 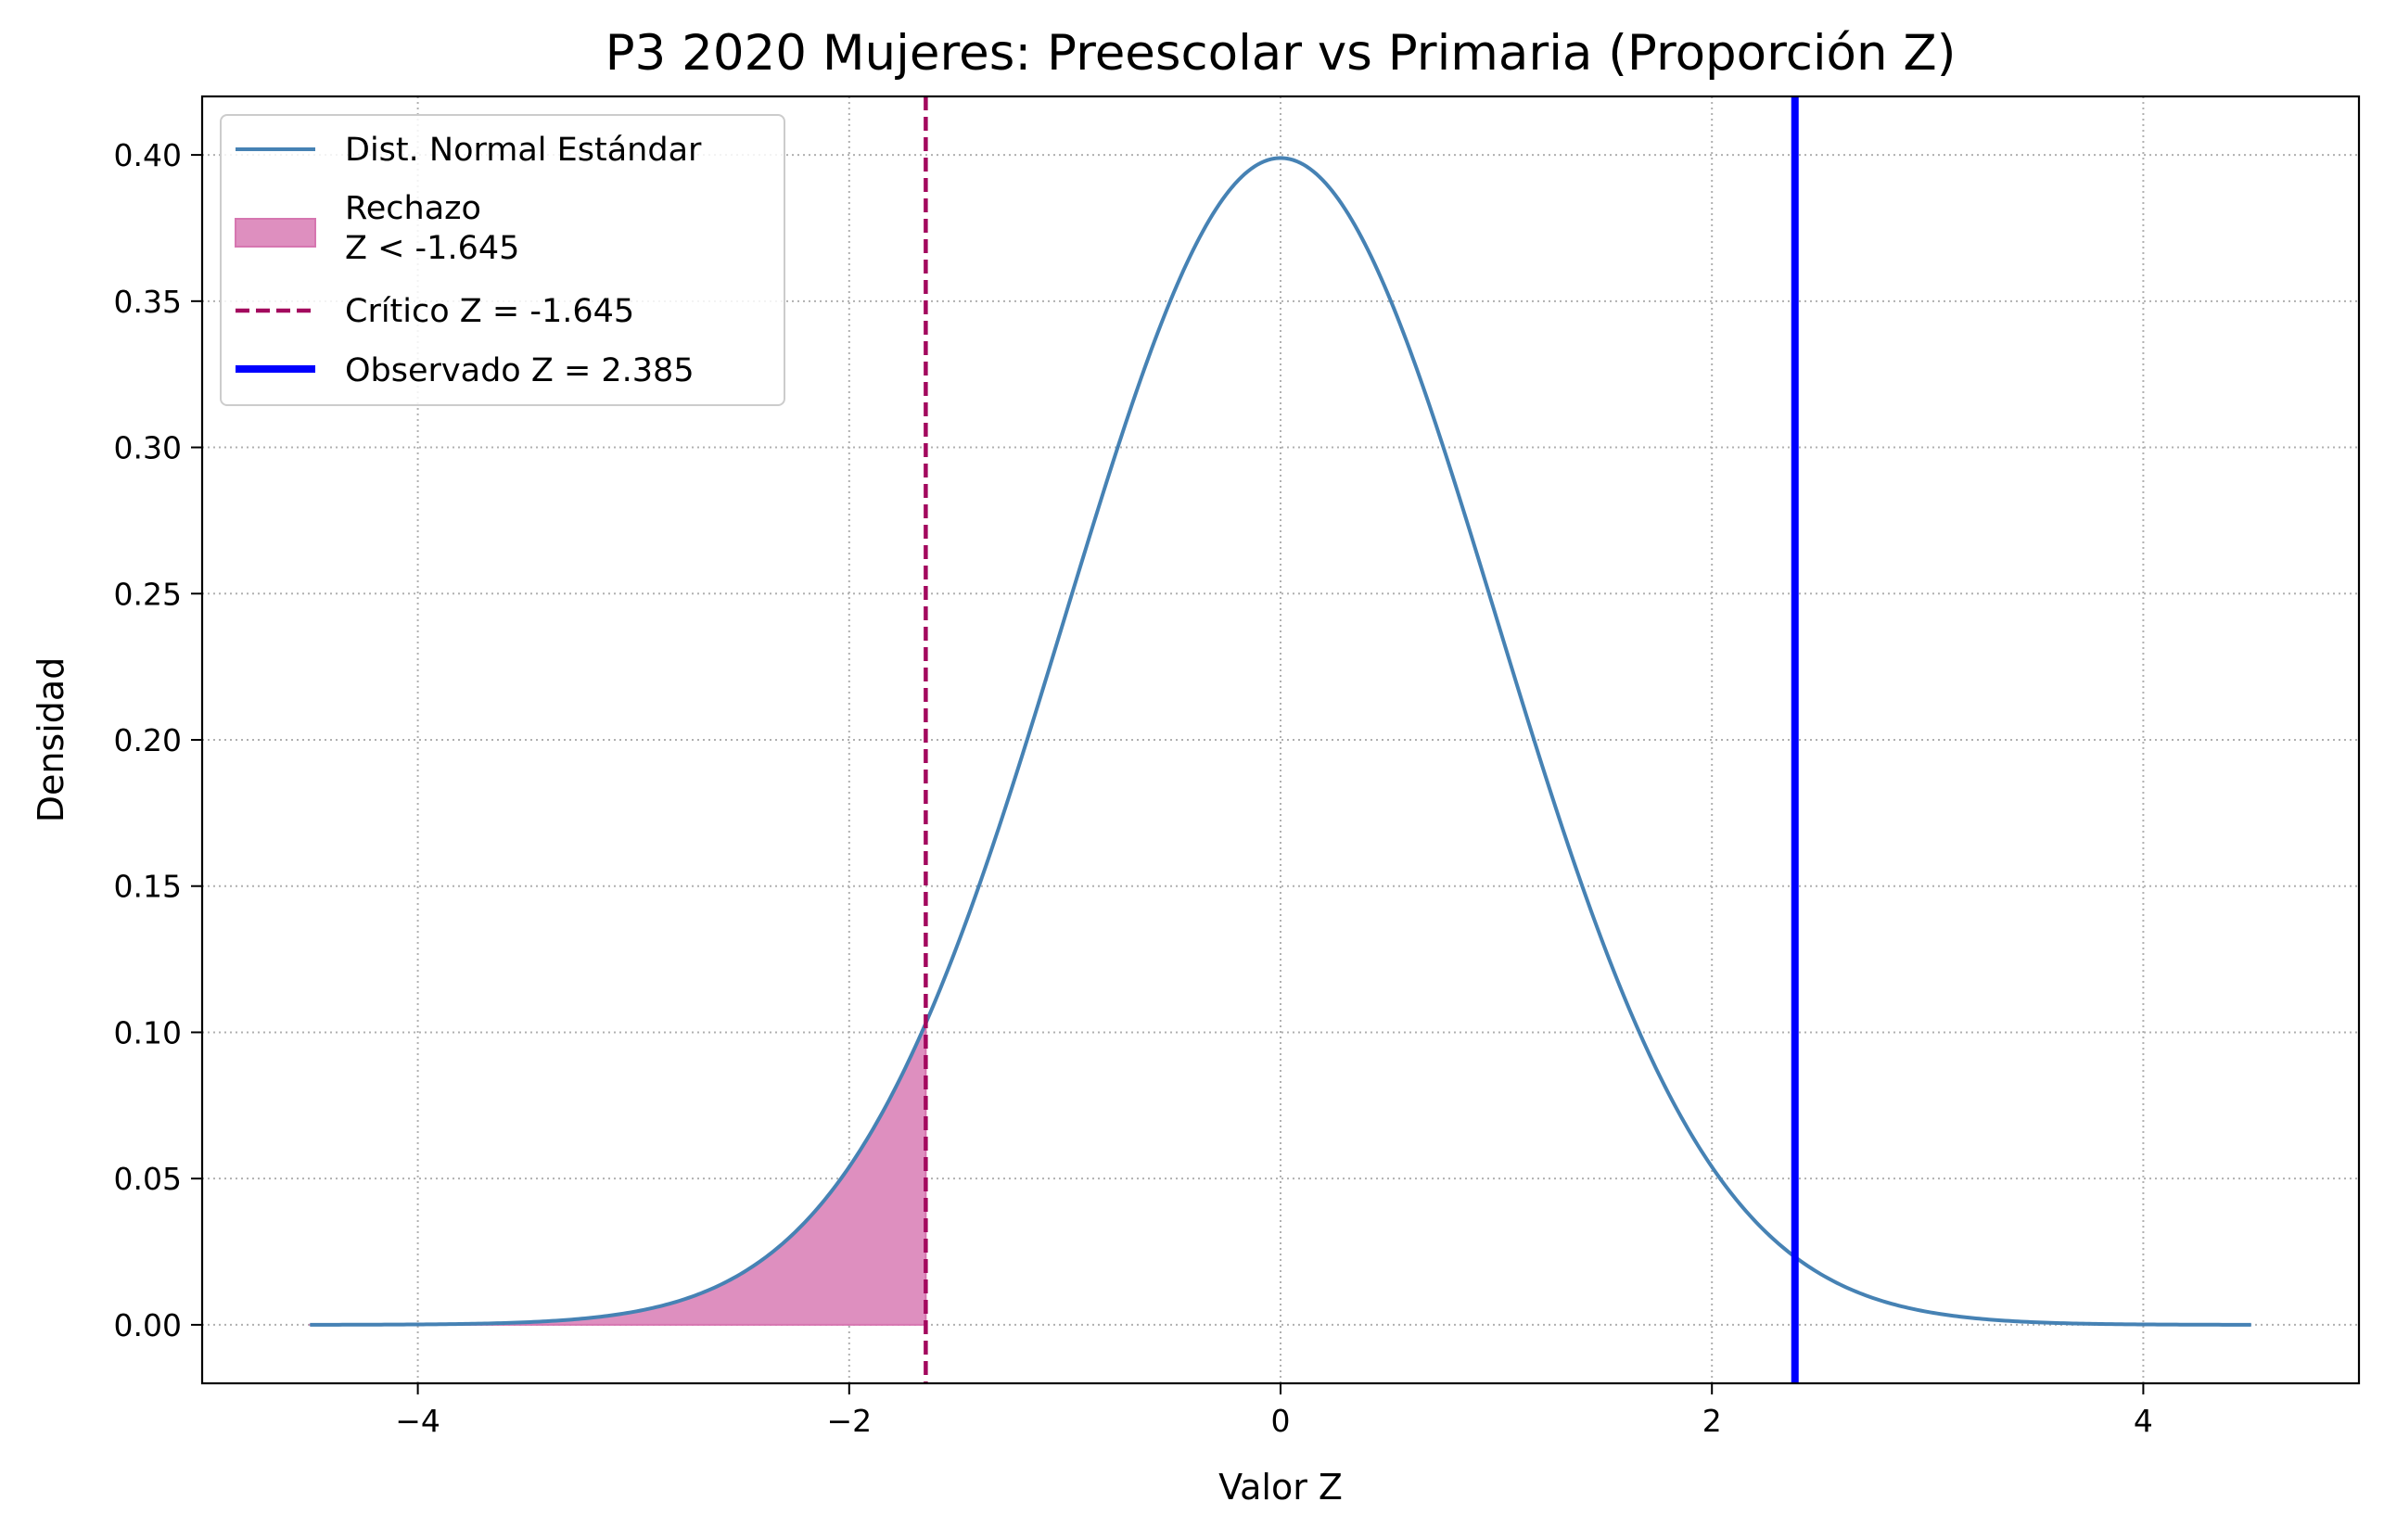 I want to click on legend-label-critical: Crítico Z = -1.645, so click(x=489, y=311).